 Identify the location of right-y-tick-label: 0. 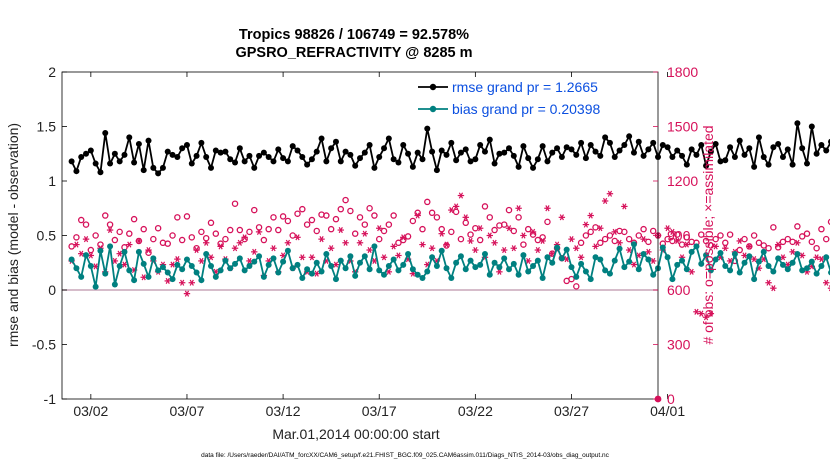
(671, 399).